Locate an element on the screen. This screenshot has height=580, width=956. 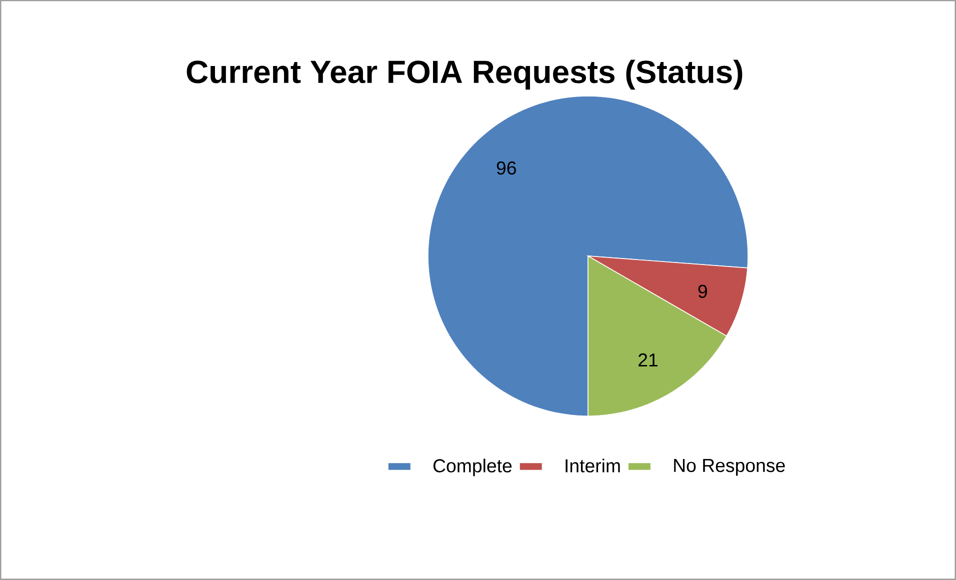
legend-label: Complete is located at coordinates (472, 467).